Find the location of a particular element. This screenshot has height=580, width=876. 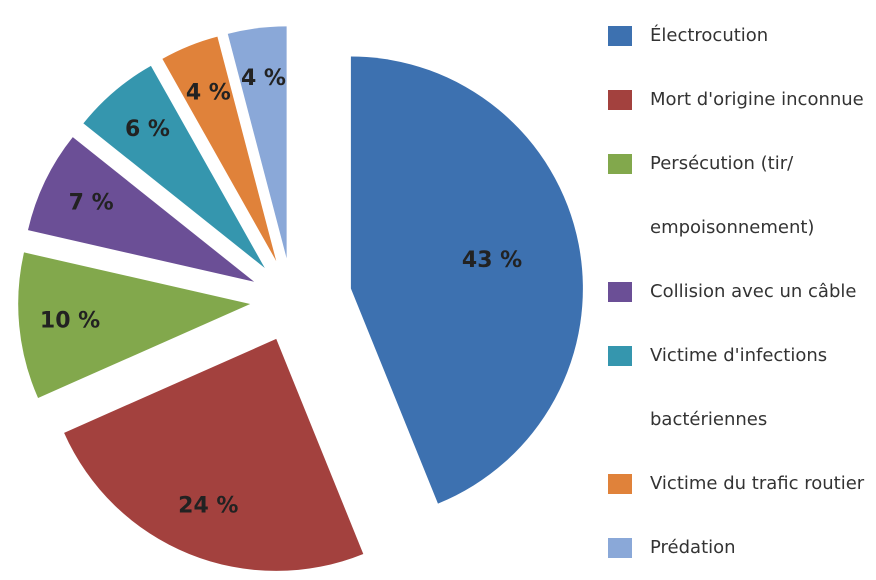

data-label: 43 % is located at coordinates (492, 260).